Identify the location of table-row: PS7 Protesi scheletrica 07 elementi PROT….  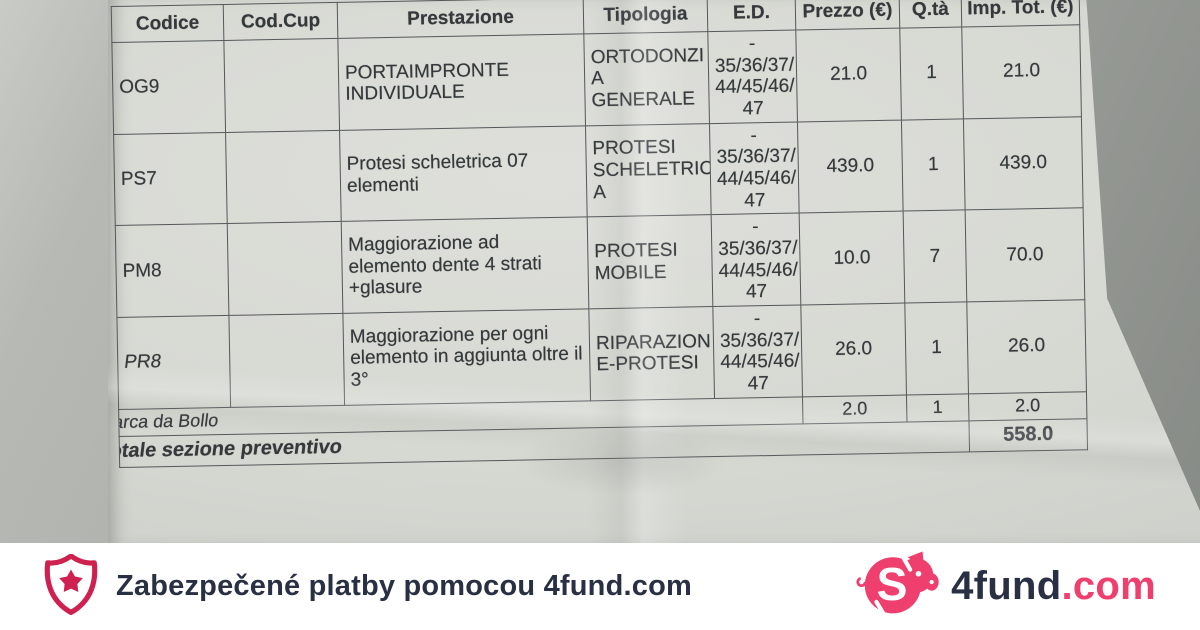
(598, 171).